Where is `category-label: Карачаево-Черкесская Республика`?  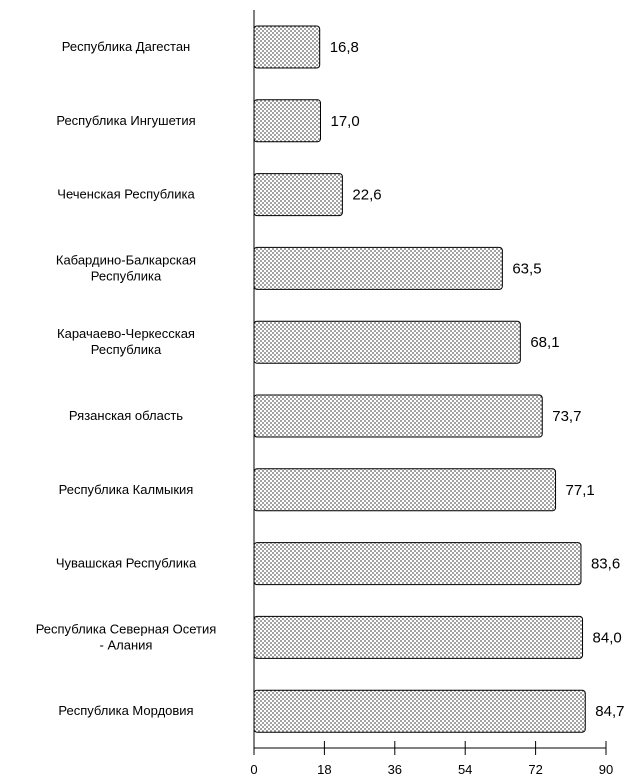 category-label: Карачаево-Черкесская Республика is located at coordinates (126, 341).